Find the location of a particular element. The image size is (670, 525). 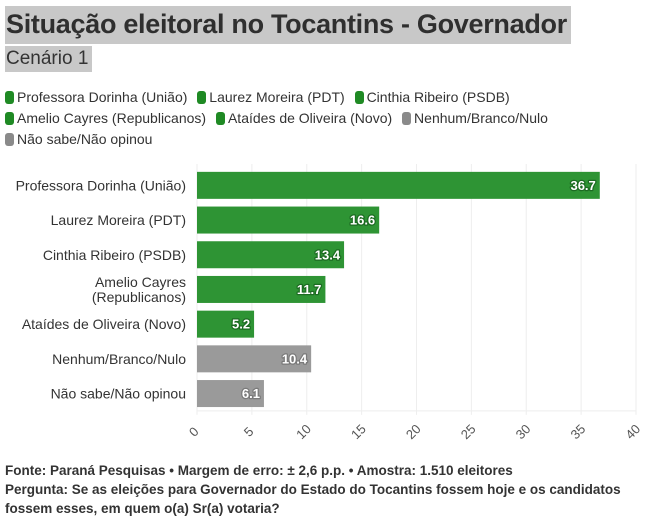

value-label: 6.1 is located at coordinates (251, 393).